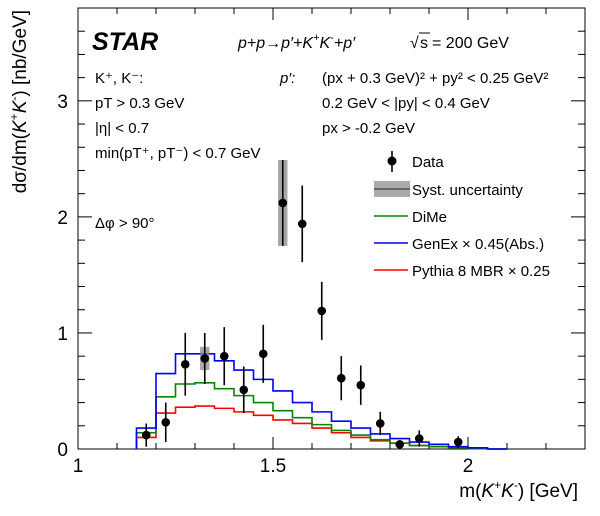  Describe the element at coordinates (468, 466) in the screenshot. I see `x-tick-label: 2` at that location.